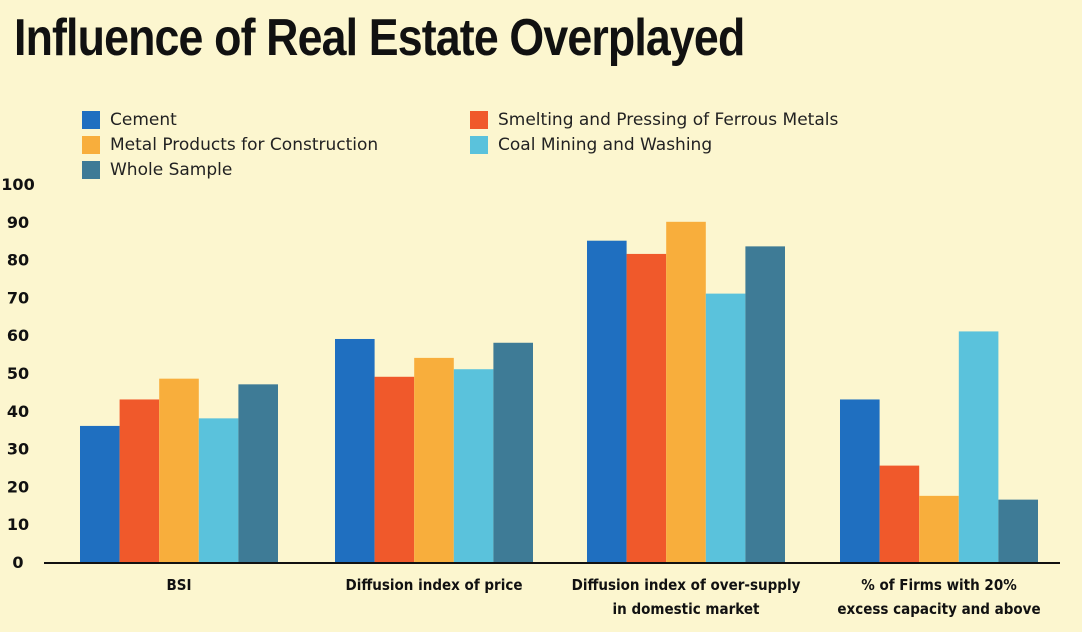 This screenshot has width=1082, height=632. What do you see at coordinates (686, 609) in the screenshot?
I see `x-category-label: in domestic market` at bounding box center [686, 609].